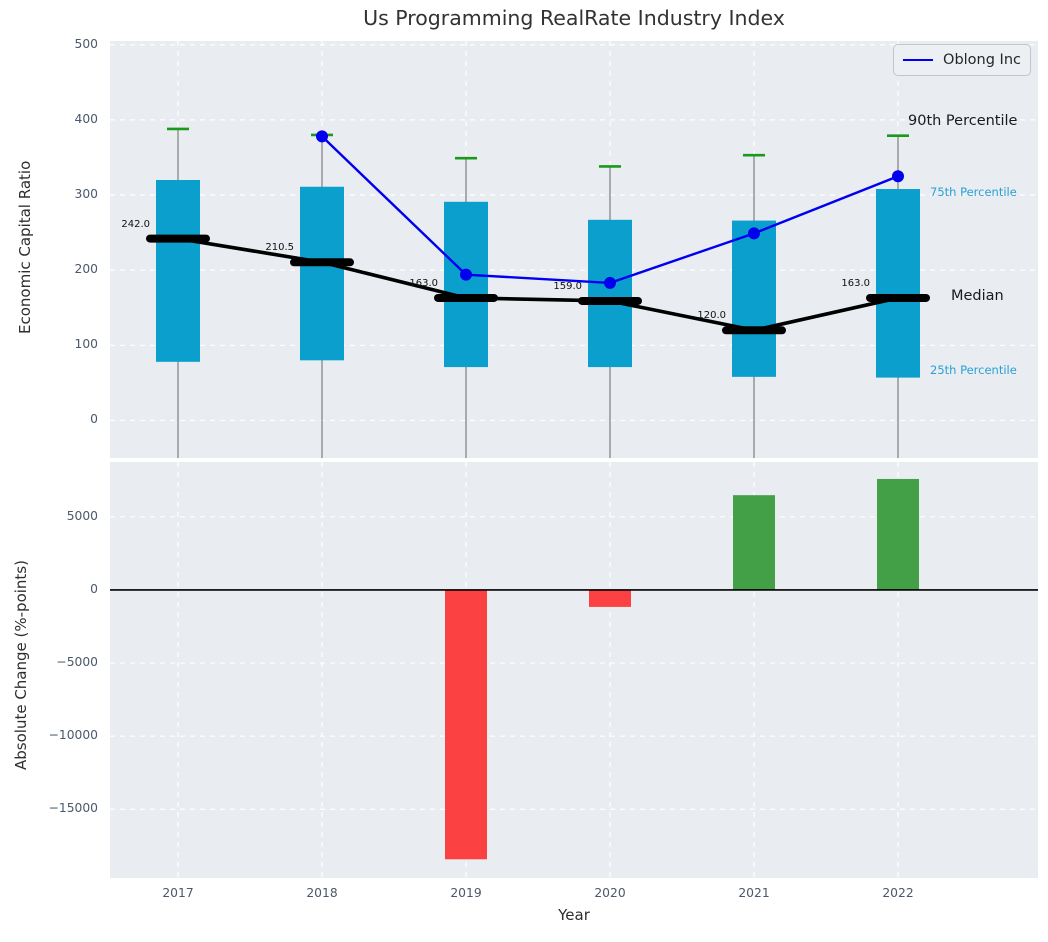 This screenshot has height=942, width=1048. Describe the element at coordinates (754, 893) in the screenshot. I see `x-tick-2021: 2021` at that location.